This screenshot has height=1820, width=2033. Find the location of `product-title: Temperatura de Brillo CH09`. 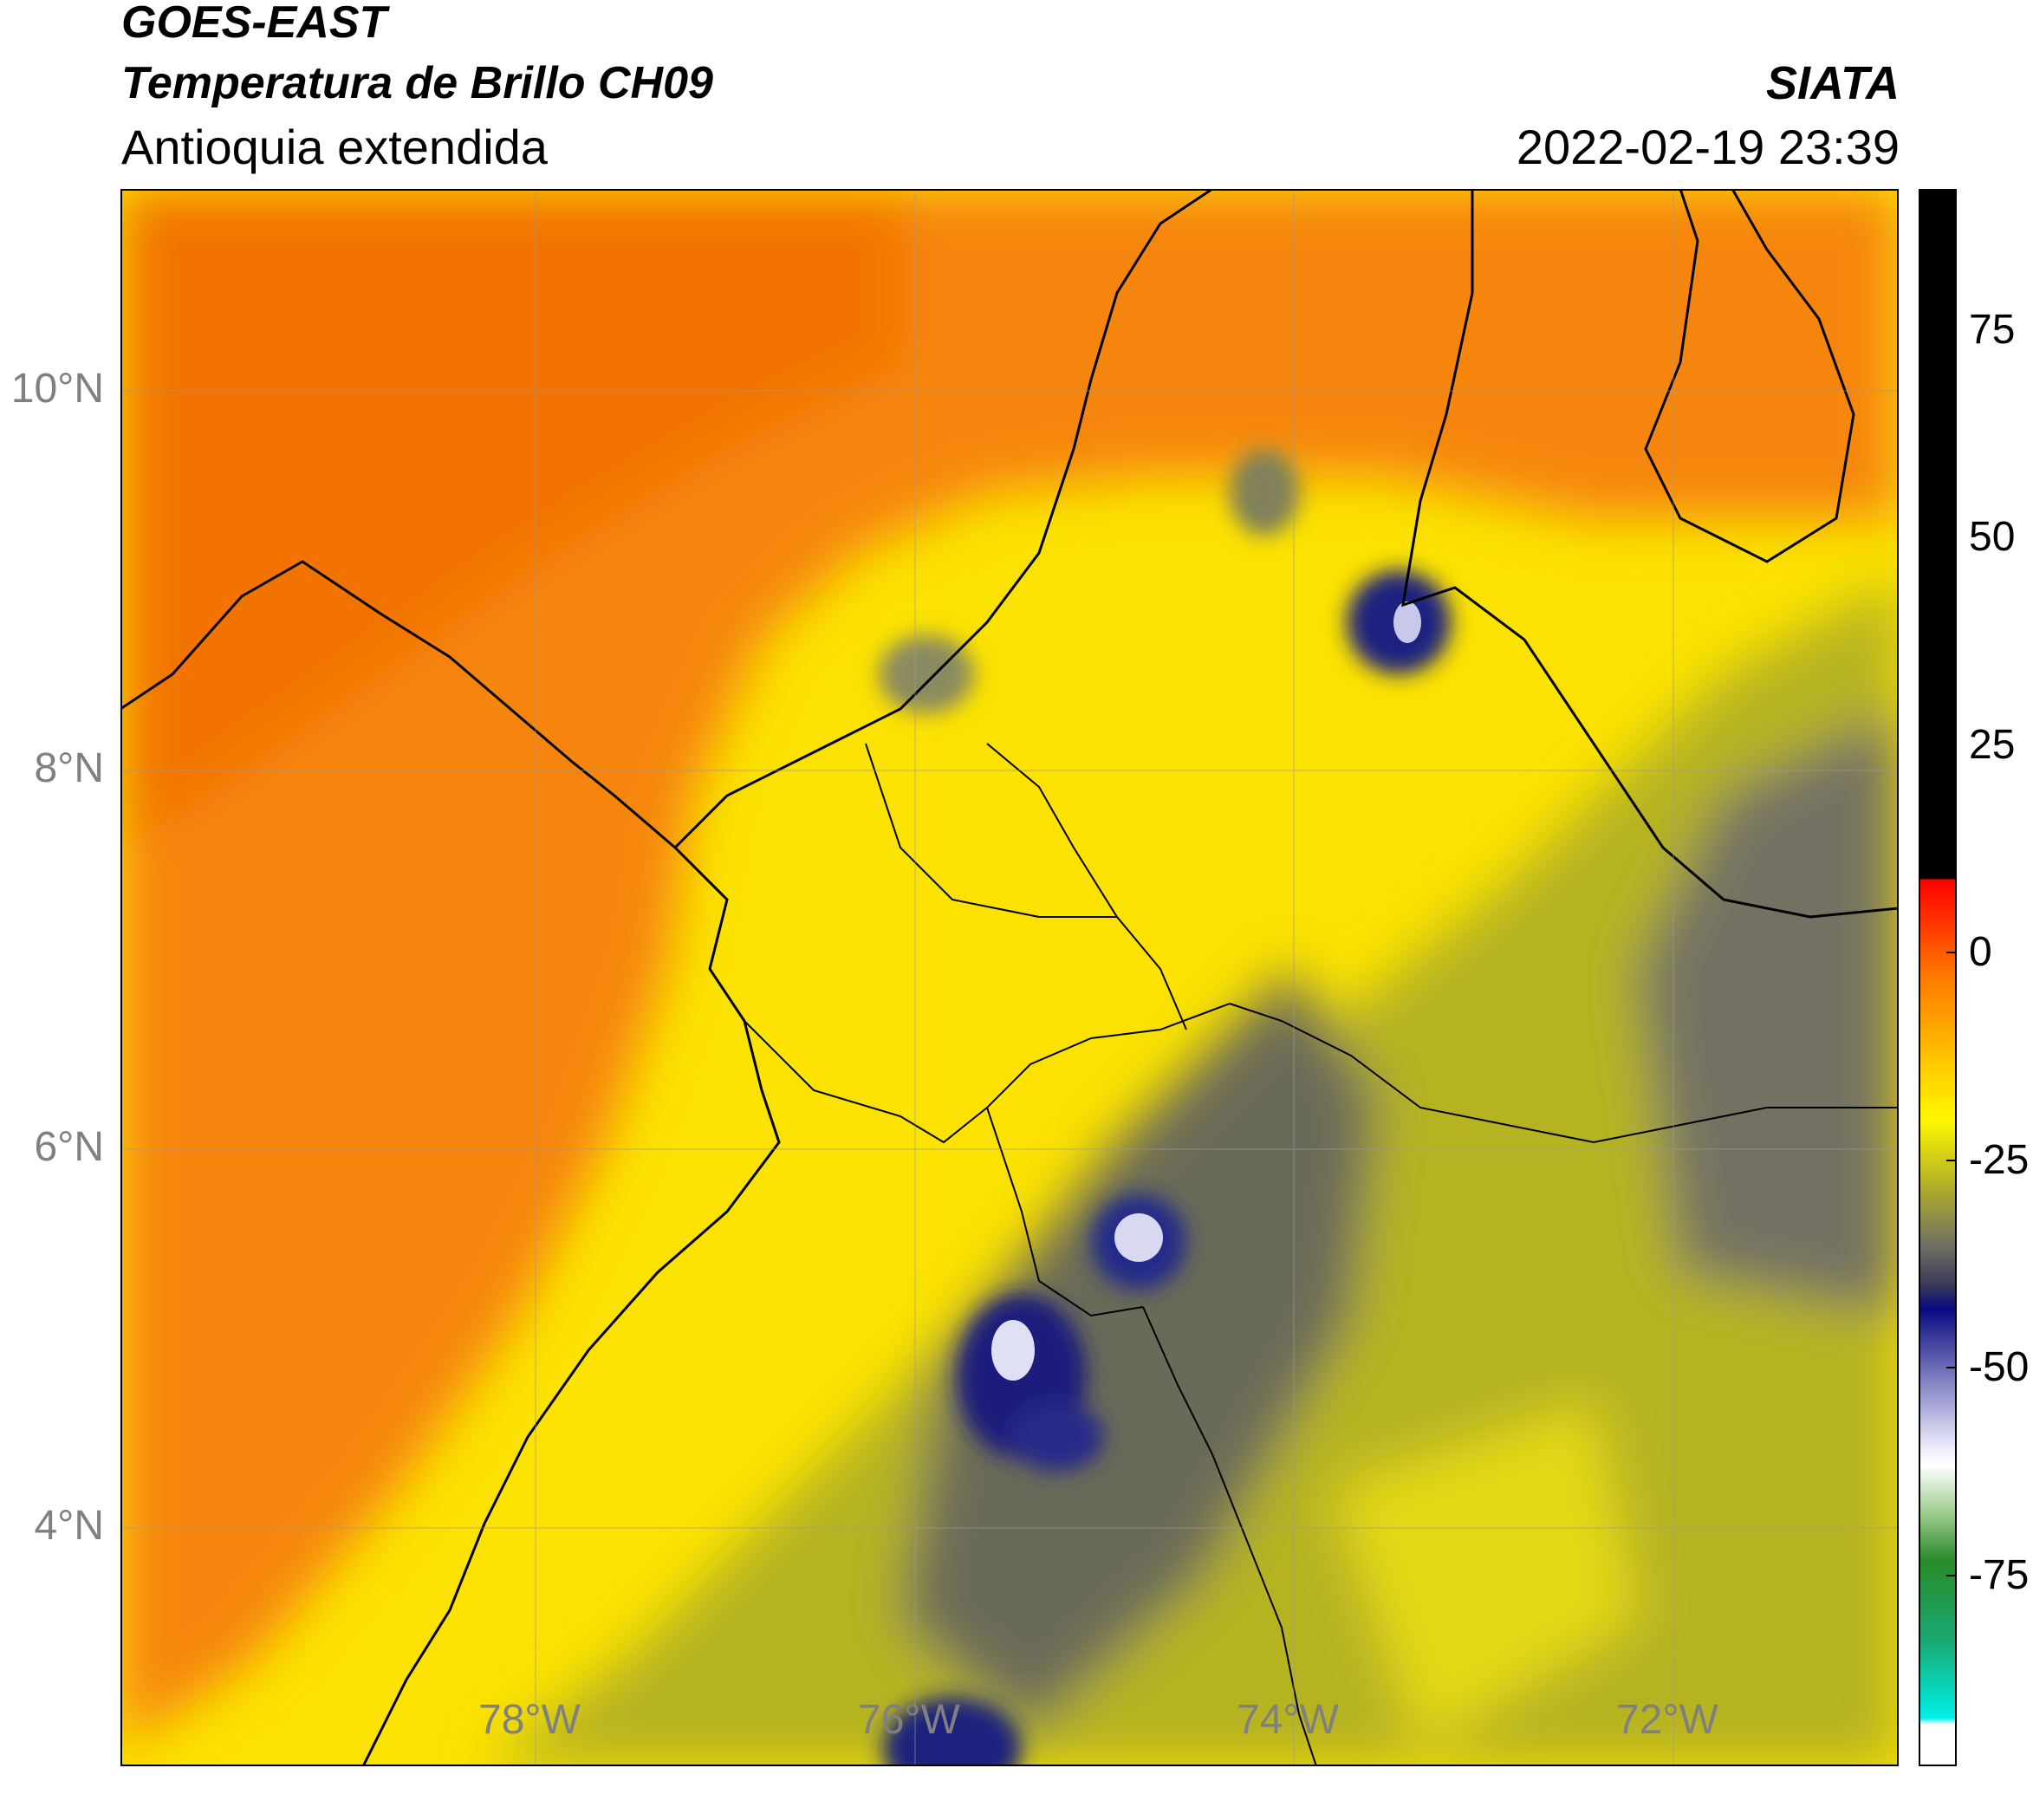

product-title: Temperatura de Brillo CH09 is located at coordinates (417, 83).